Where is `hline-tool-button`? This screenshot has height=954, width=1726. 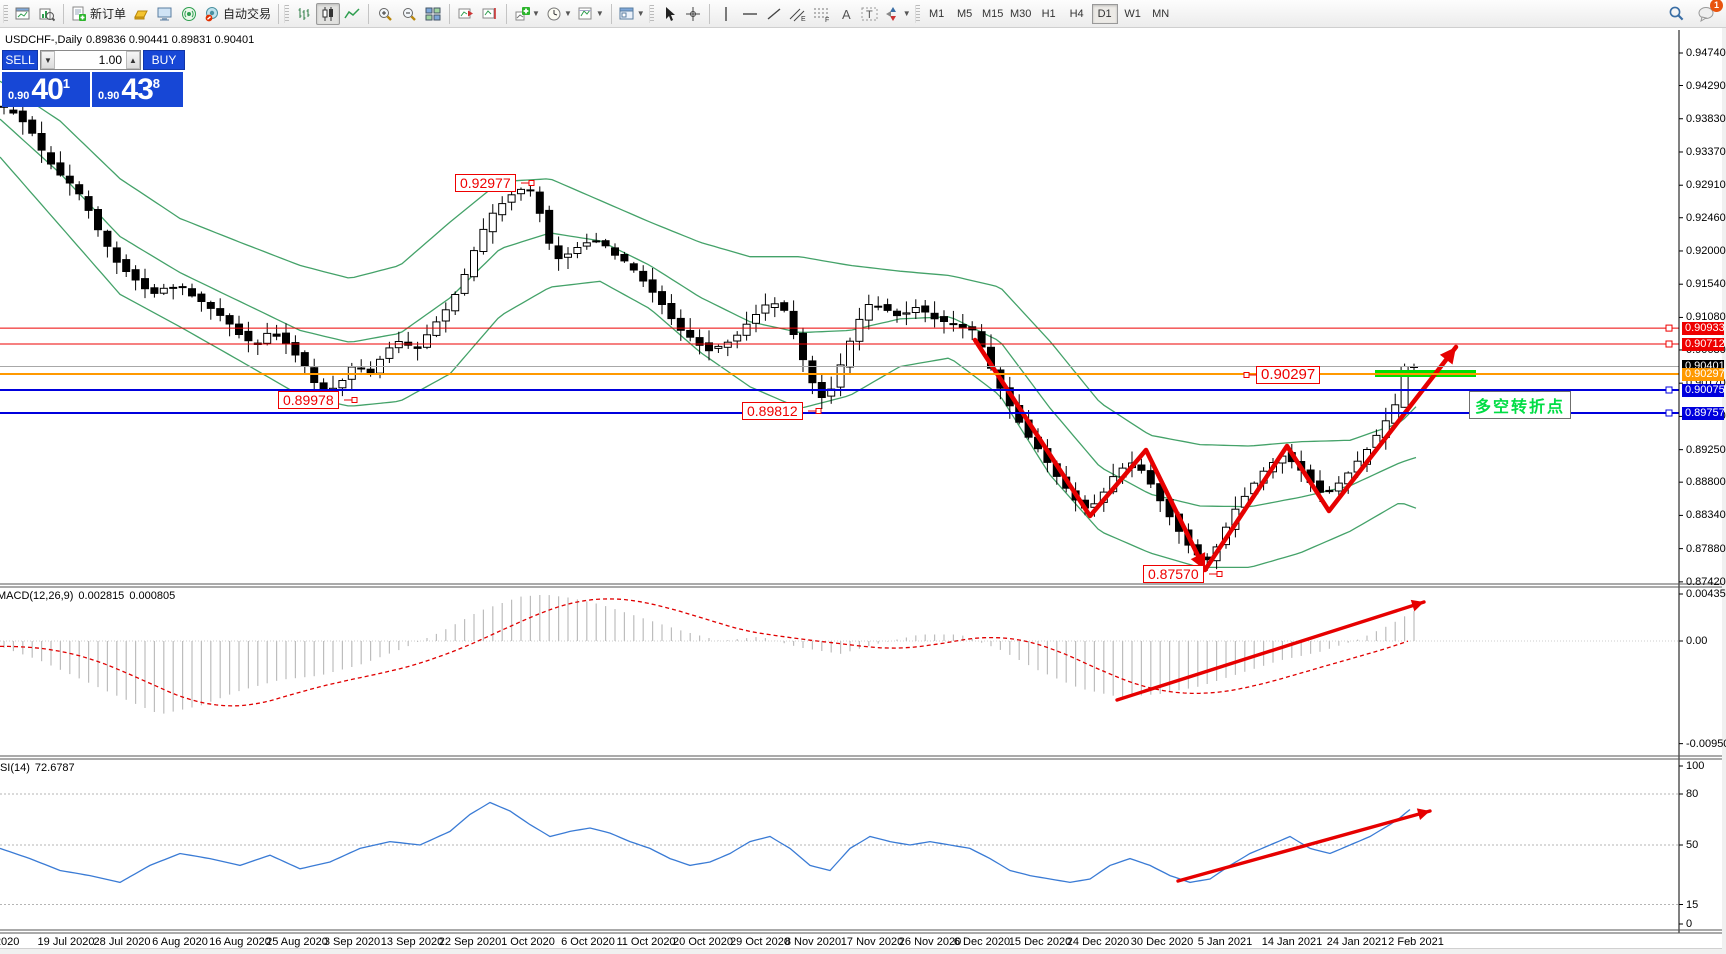 hline-tool-button is located at coordinates (750, 14).